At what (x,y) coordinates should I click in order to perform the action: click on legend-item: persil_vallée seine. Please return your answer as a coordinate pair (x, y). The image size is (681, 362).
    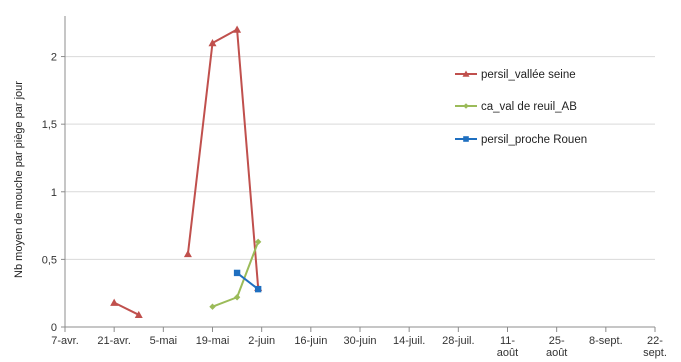
    Looking at the image, I should click on (515, 75).